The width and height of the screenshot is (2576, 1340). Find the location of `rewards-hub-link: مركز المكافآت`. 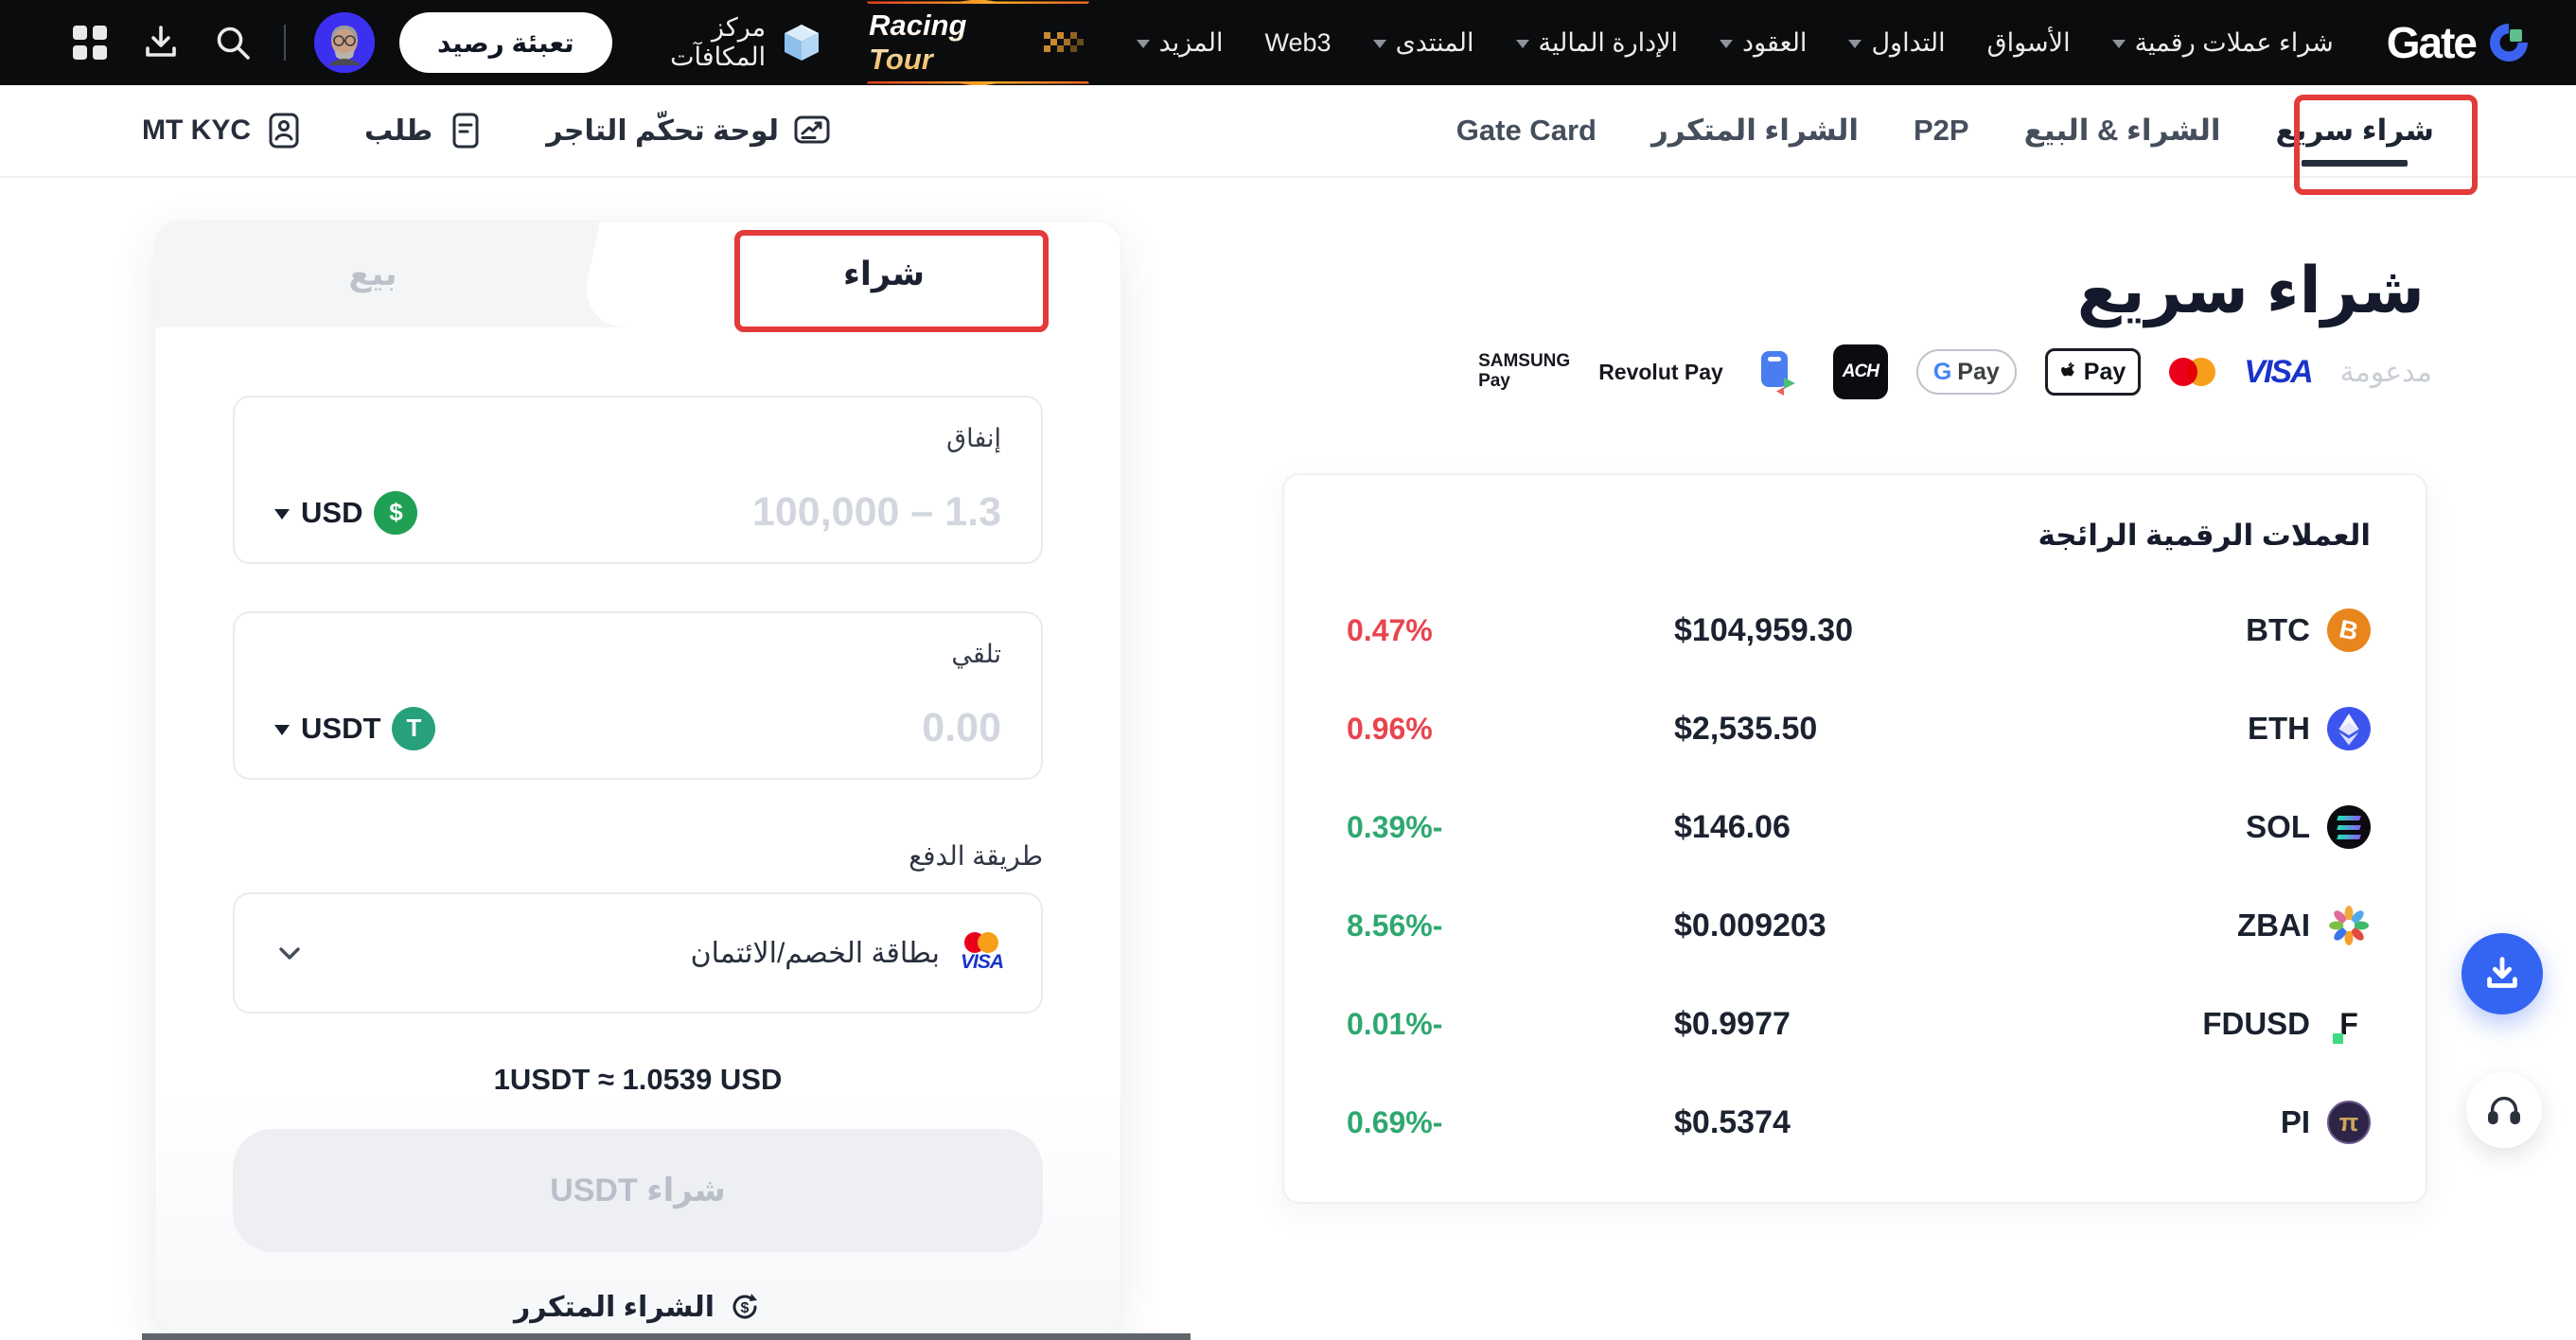

rewards-hub-link: مركز المكافآت is located at coordinates (718, 42).